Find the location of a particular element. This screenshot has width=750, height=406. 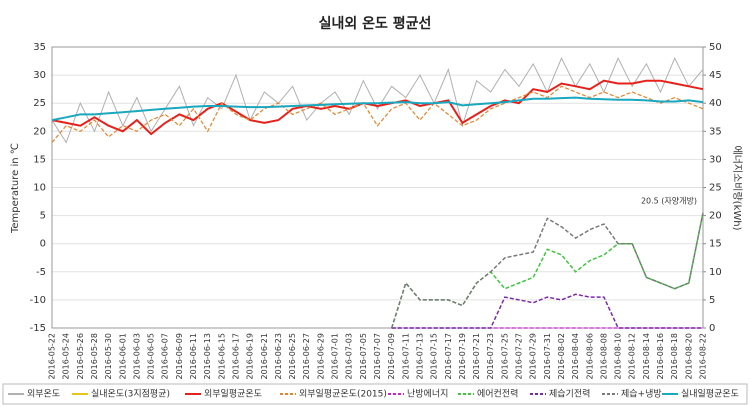

x-tick-label: 2016-07-19 is located at coordinates (462, 356).